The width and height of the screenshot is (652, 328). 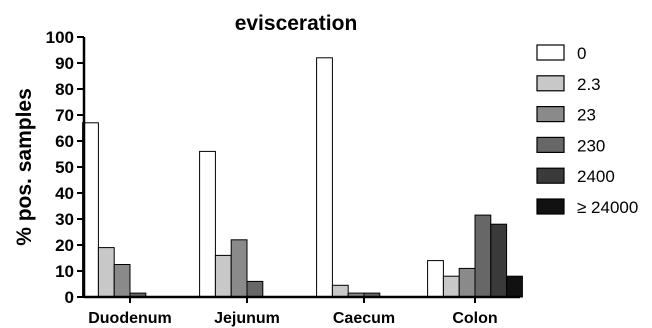 I want to click on legend-label: 0, so click(x=581, y=53).